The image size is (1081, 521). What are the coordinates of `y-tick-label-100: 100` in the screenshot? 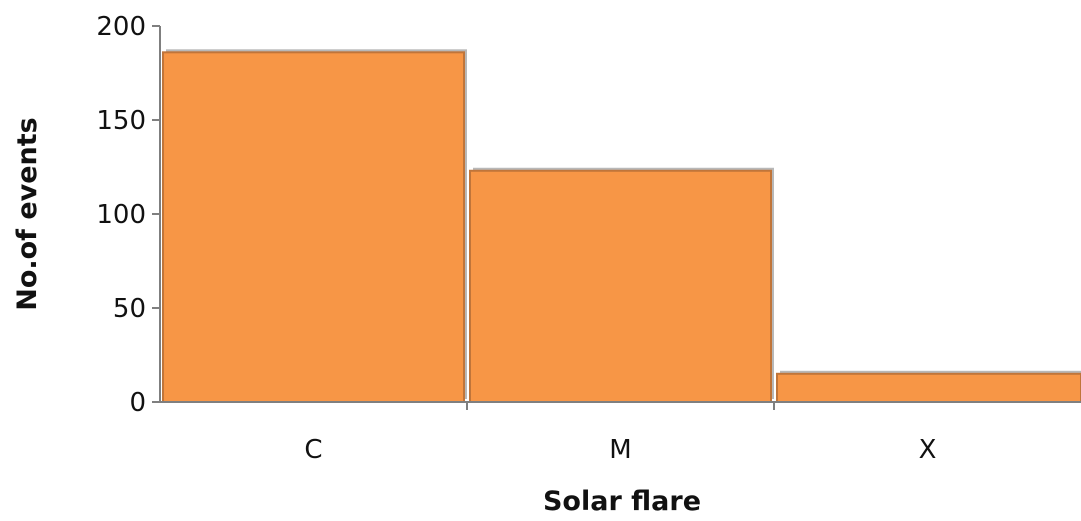 It's located at (121, 215).